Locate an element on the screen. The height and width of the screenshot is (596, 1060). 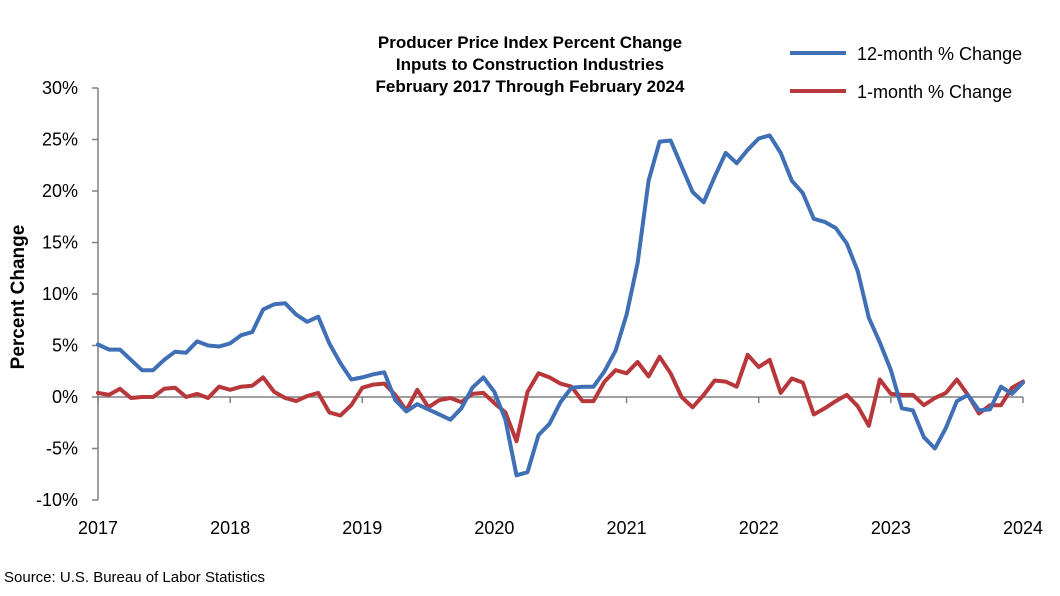
y-tick-label: 25% is located at coordinates (60, 140).